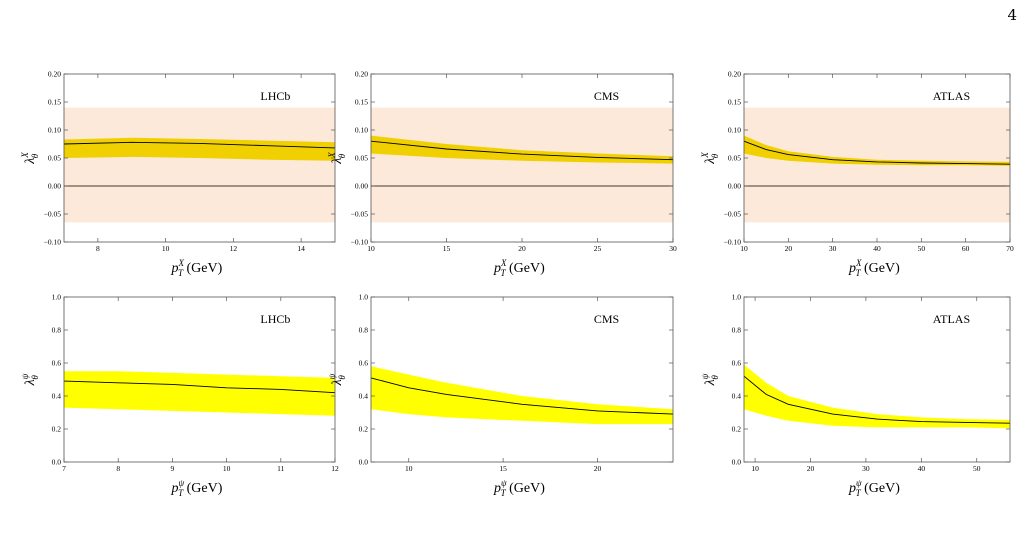  I want to click on x-tick-label: 11, so click(280, 468).